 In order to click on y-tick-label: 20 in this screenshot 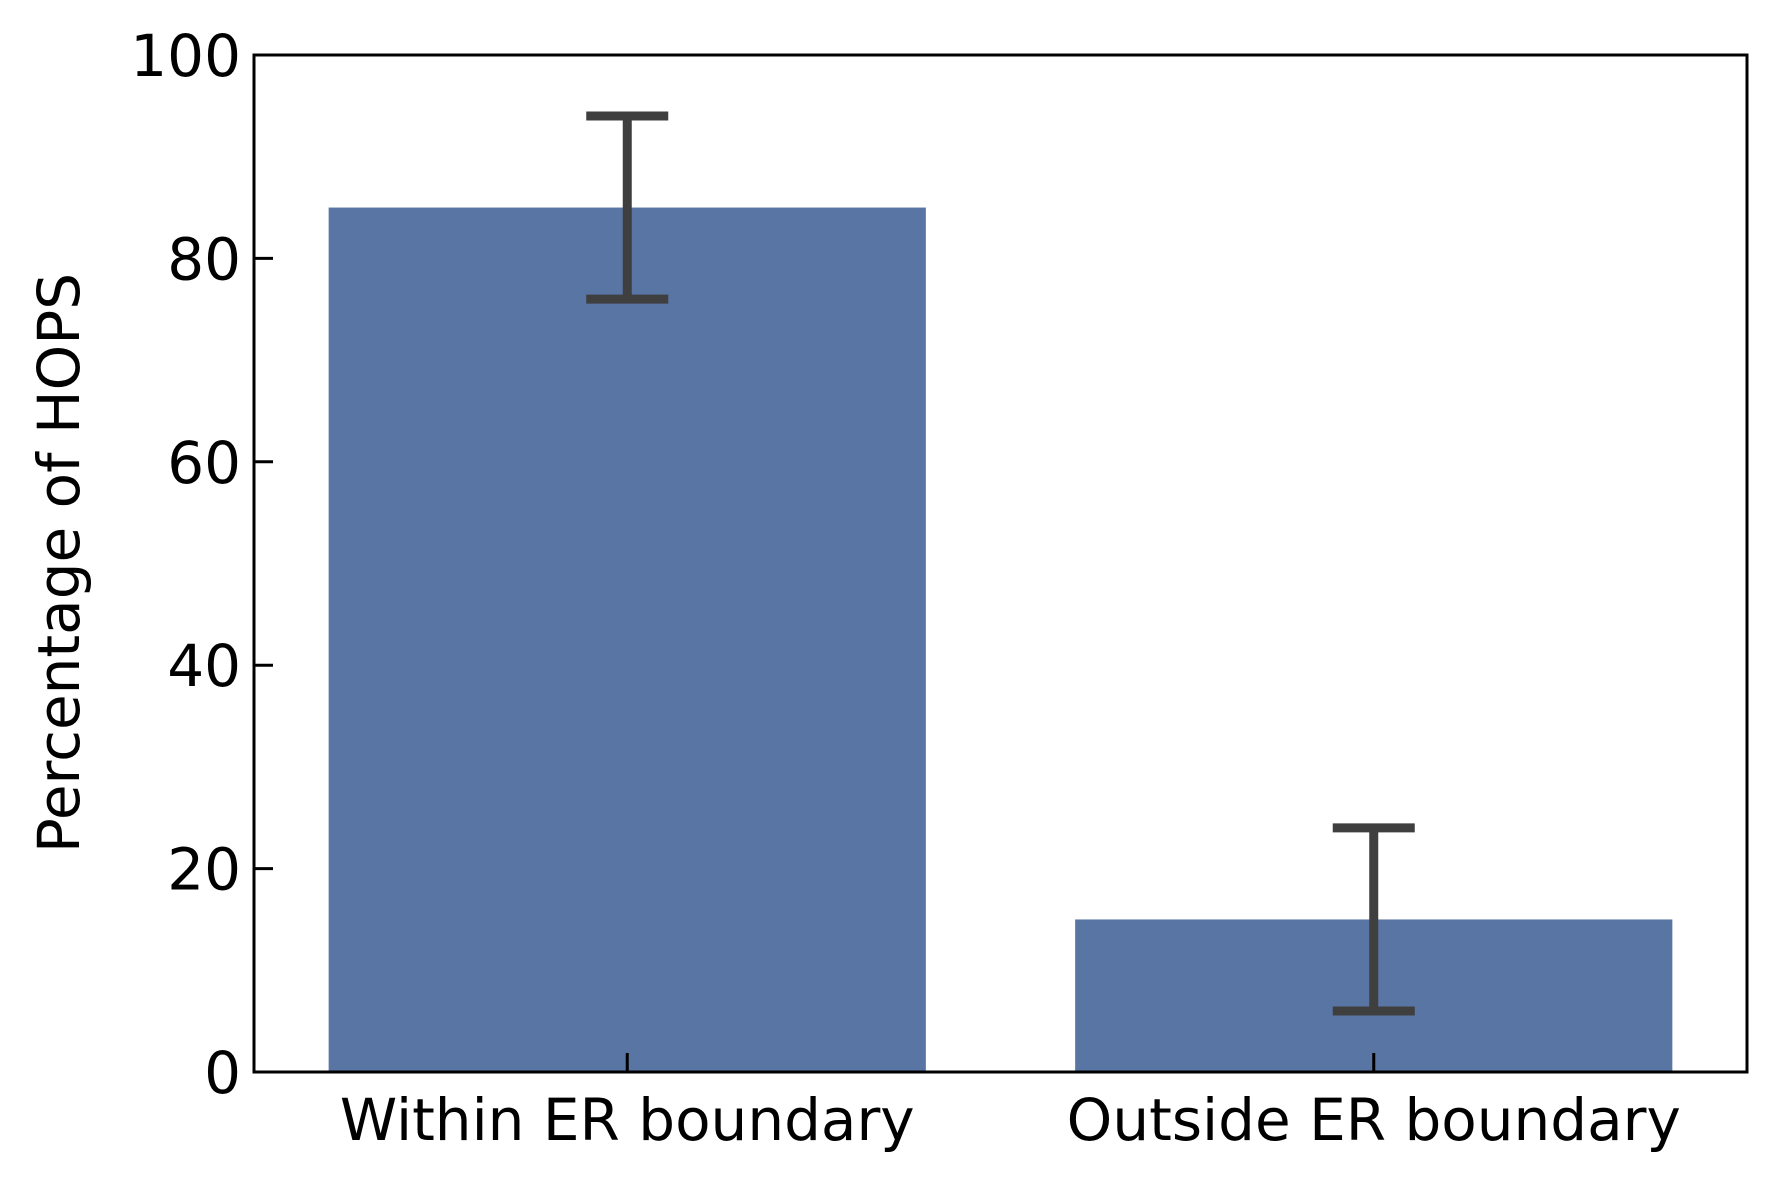, I will do `click(204, 870)`.